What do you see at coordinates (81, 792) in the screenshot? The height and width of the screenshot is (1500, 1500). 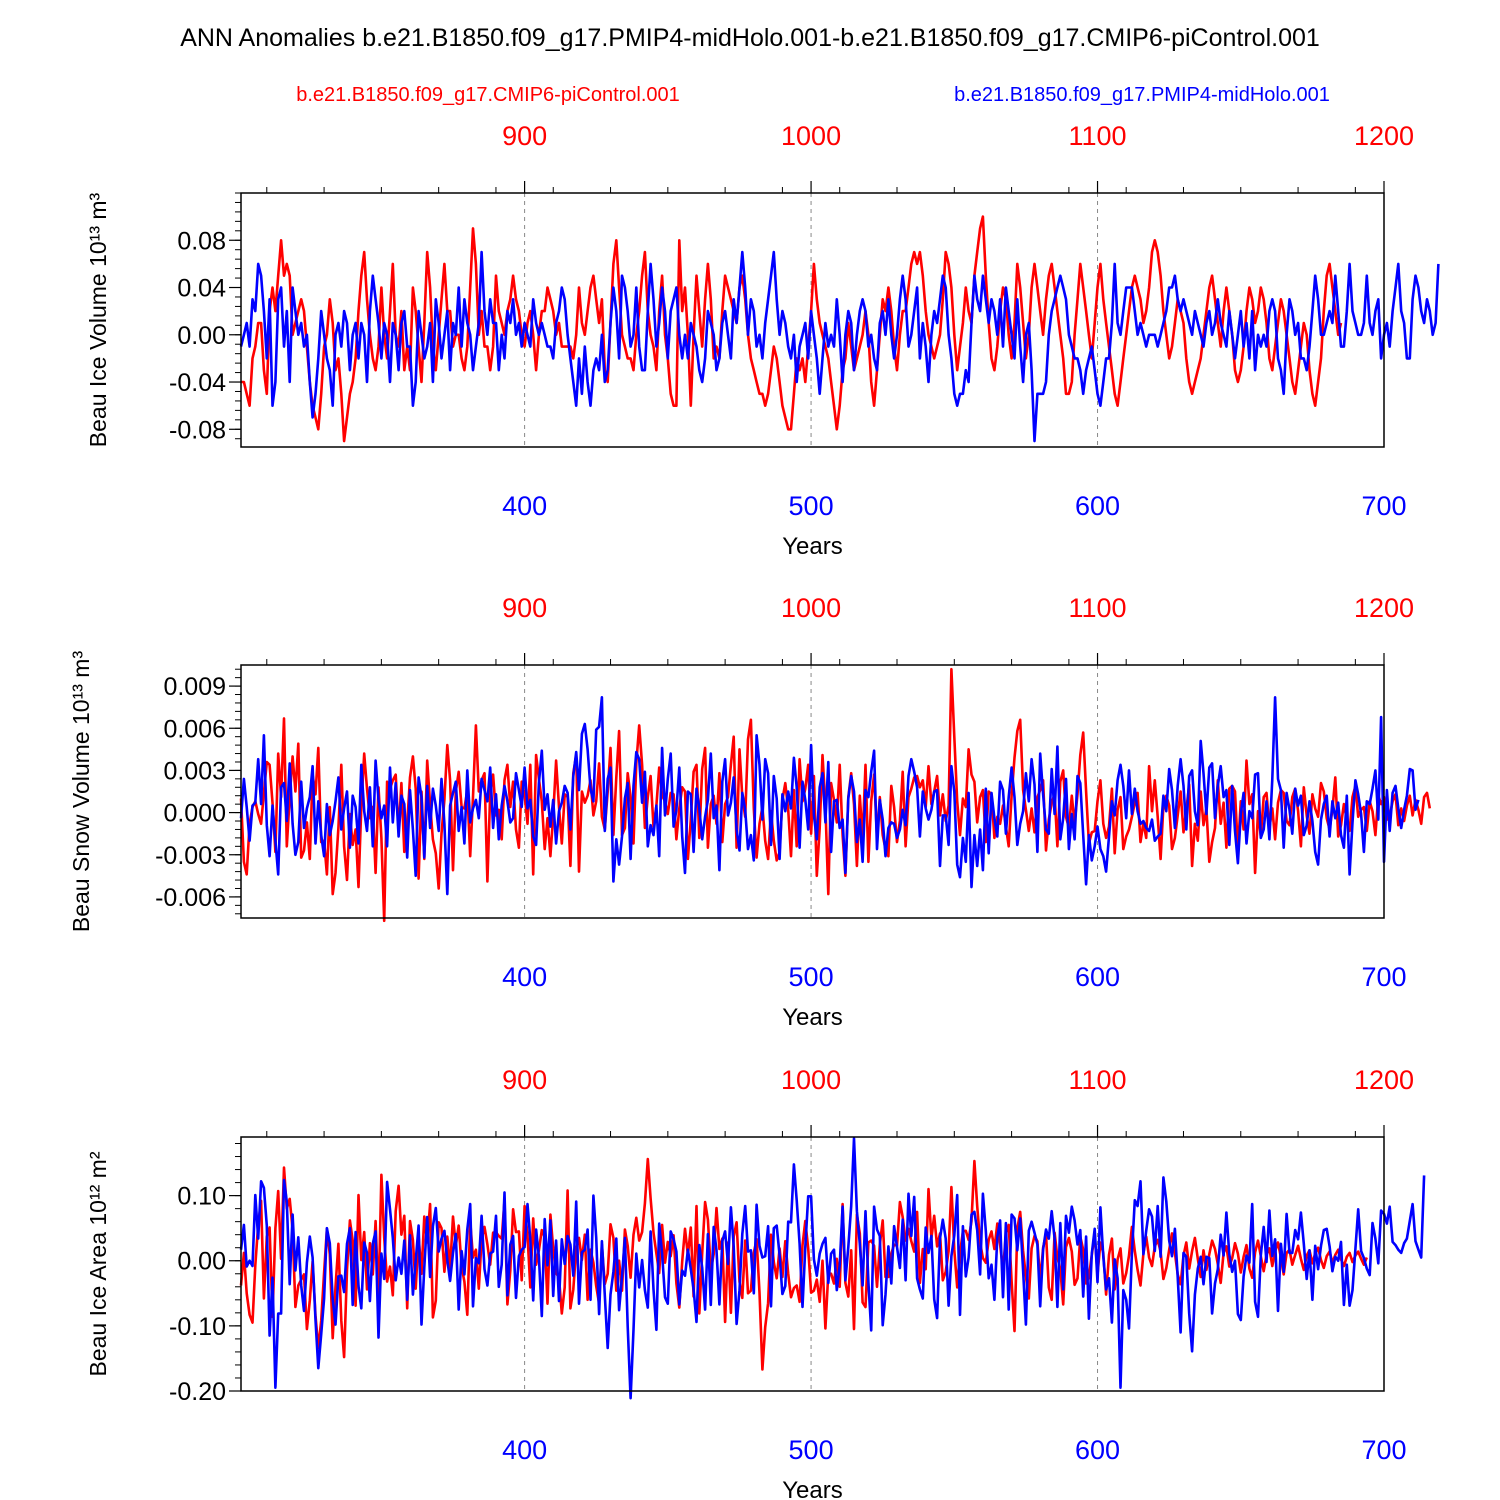 I see `y-axis-label: Beau Snow Volume 10¹³ m³` at bounding box center [81, 792].